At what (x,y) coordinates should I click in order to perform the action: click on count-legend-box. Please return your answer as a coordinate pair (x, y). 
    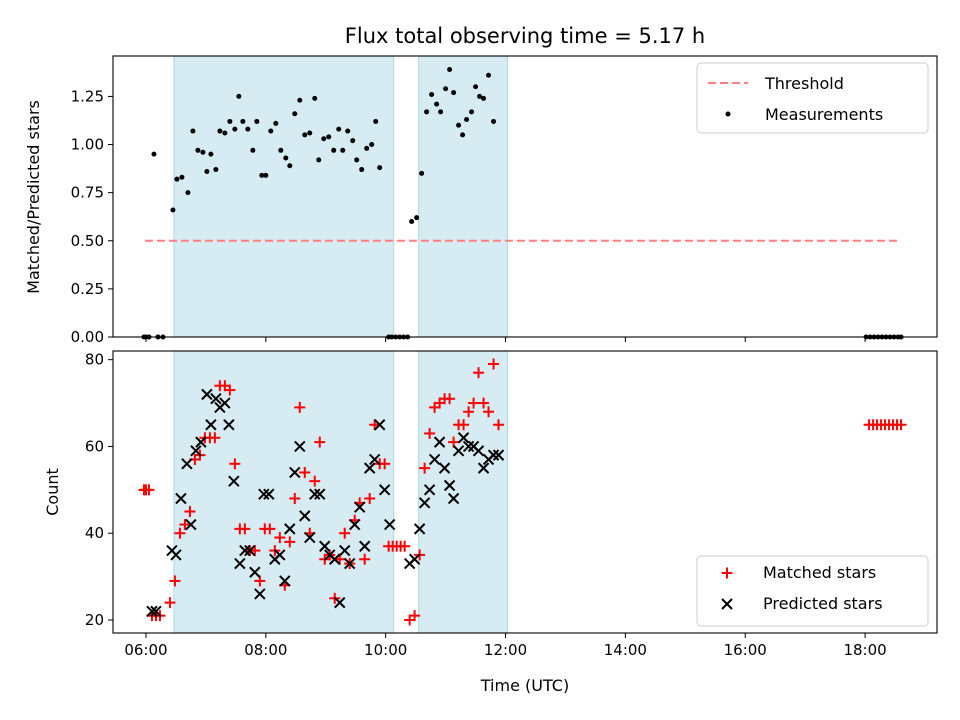
    Looking at the image, I should click on (812, 591).